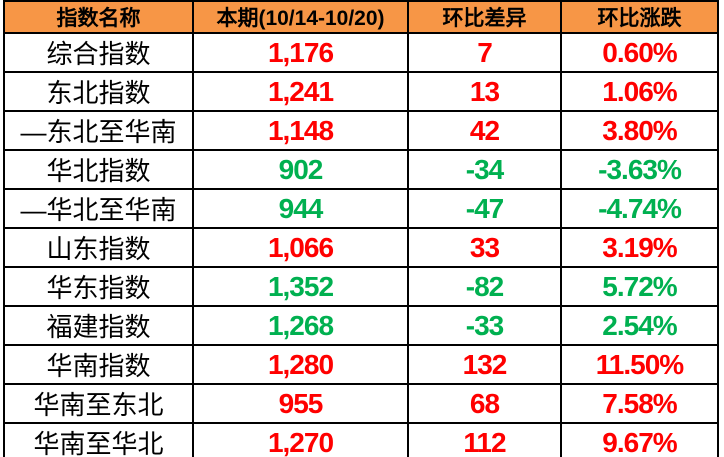 The width and height of the screenshot is (724, 457). What do you see at coordinates (639, 52) in the screenshot?
I see `wow-change-cell: 0.60%` at bounding box center [639, 52].